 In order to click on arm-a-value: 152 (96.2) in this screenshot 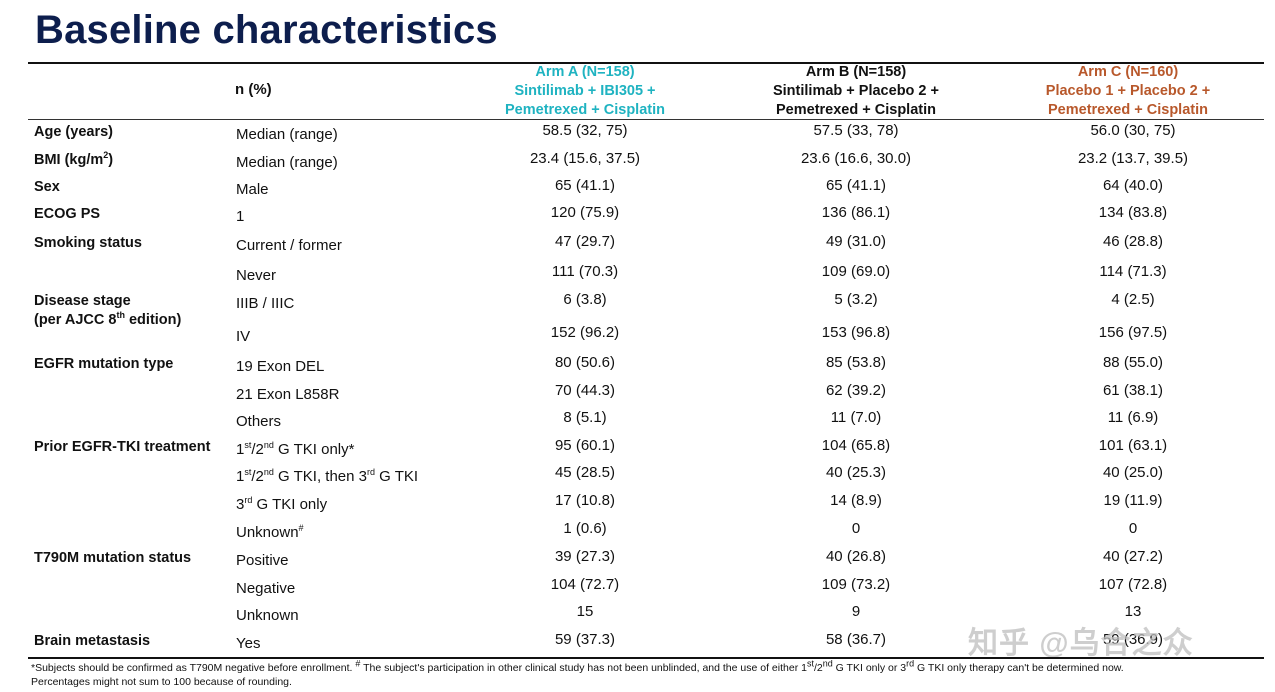, I will do `click(585, 332)`.